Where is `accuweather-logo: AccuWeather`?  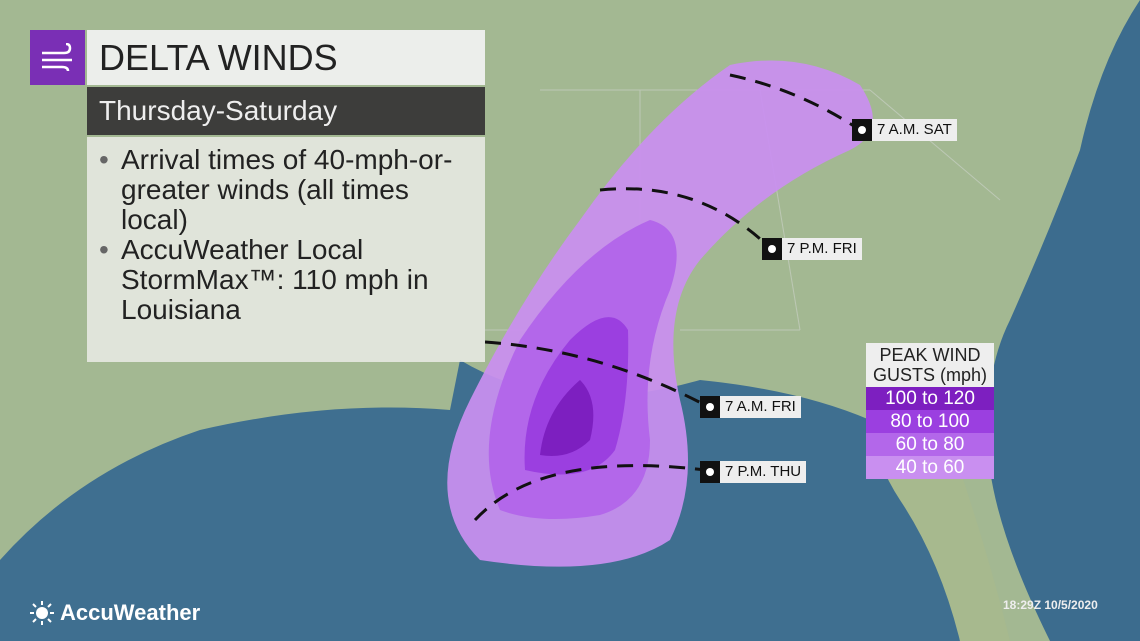 accuweather-logo: AccuWeather is located at coordinates (115, 613).